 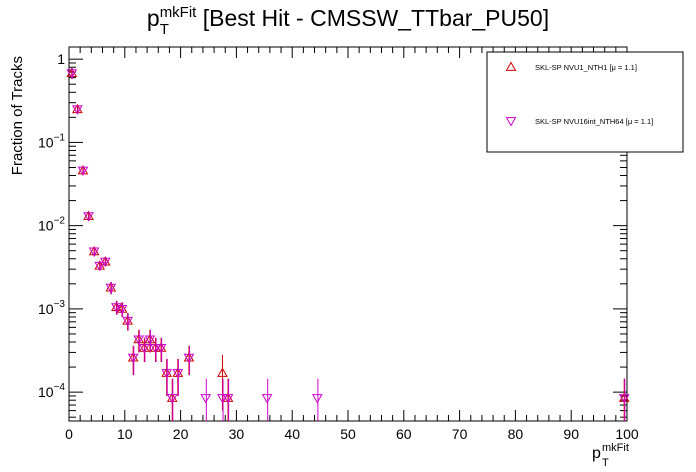 What do you see at coordinates (460, 434) in the screenshot?
I see `x-tick-label: 70` at bounding box center [460, 434].